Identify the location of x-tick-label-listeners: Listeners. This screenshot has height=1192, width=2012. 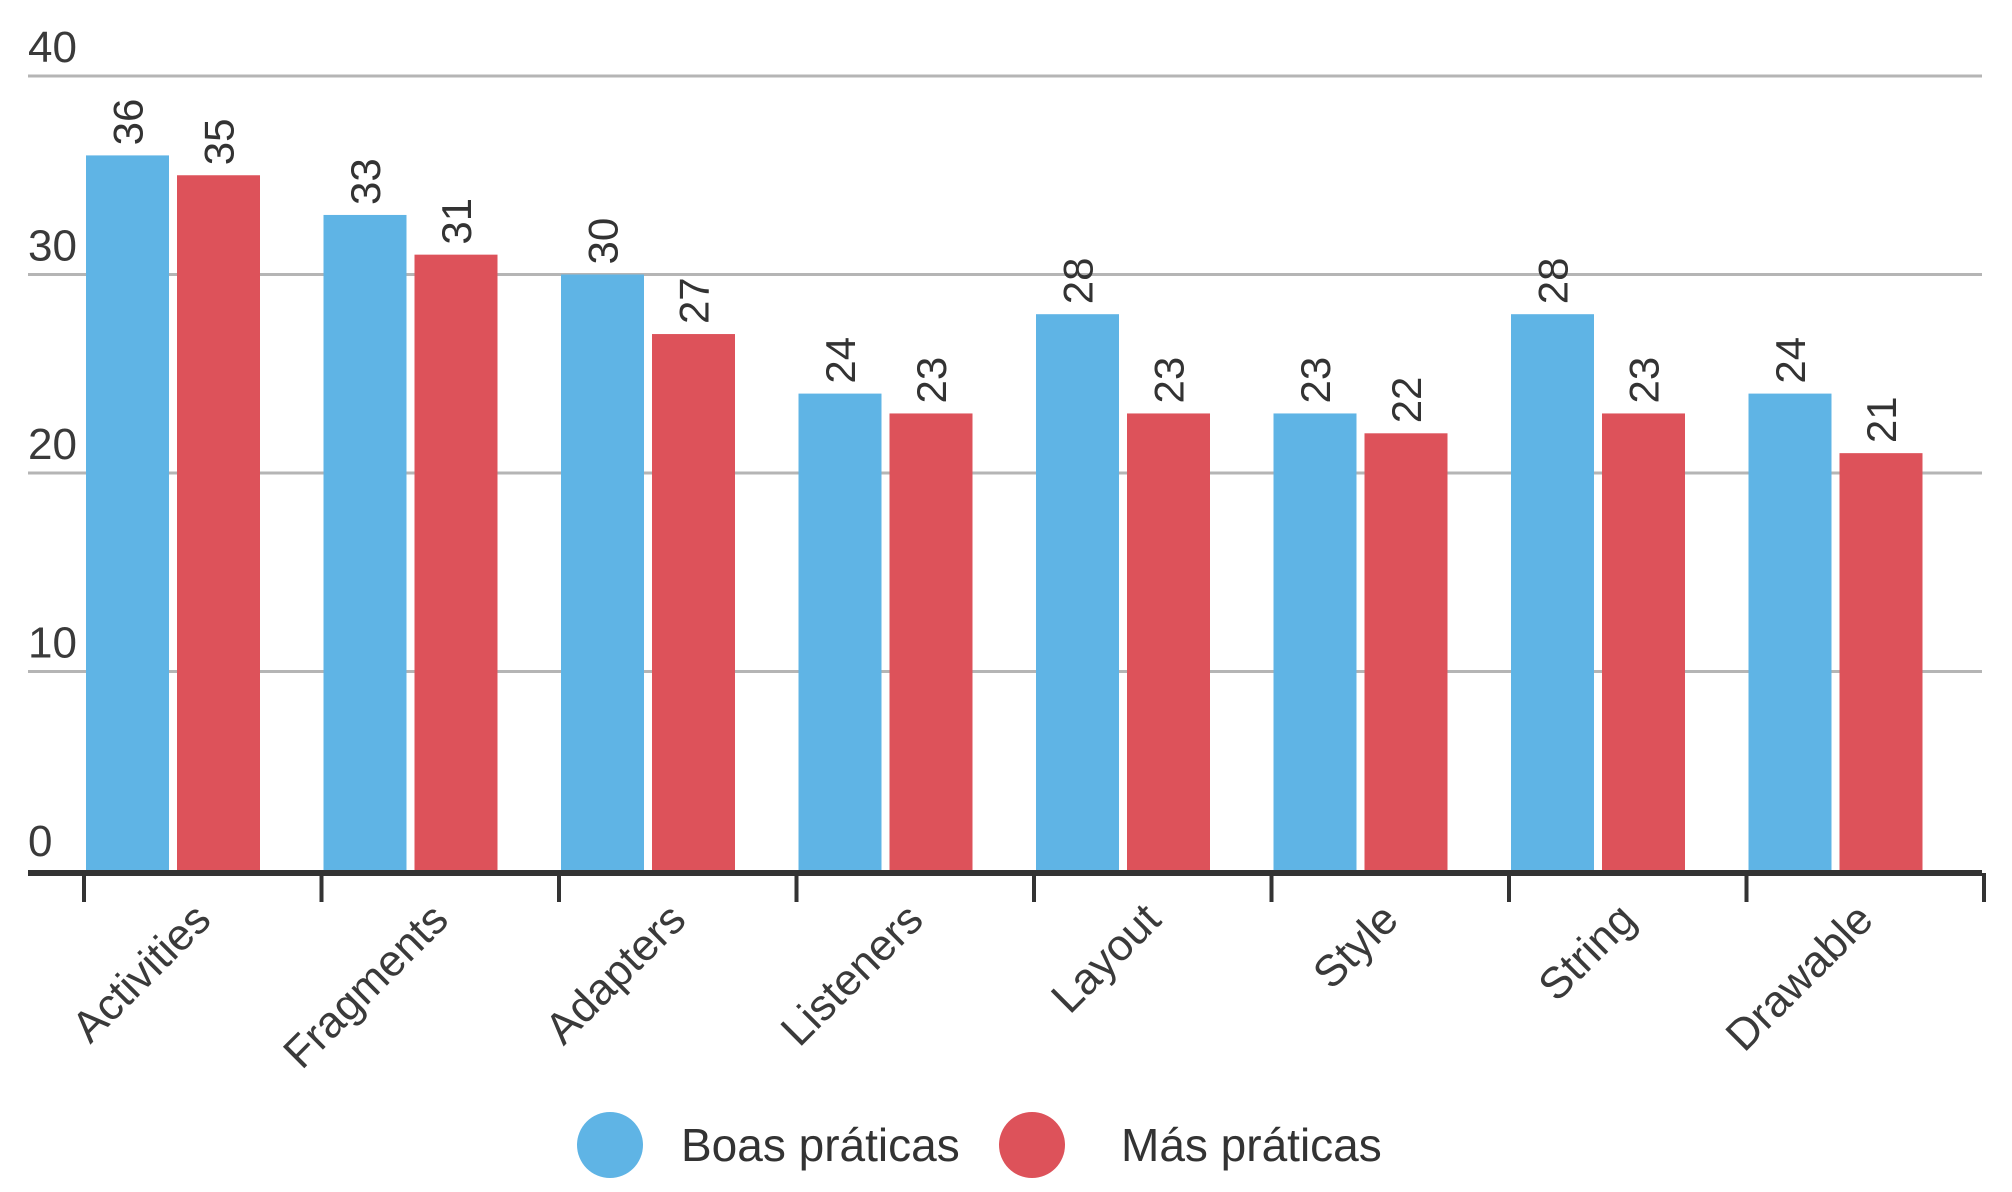
(852, 974).